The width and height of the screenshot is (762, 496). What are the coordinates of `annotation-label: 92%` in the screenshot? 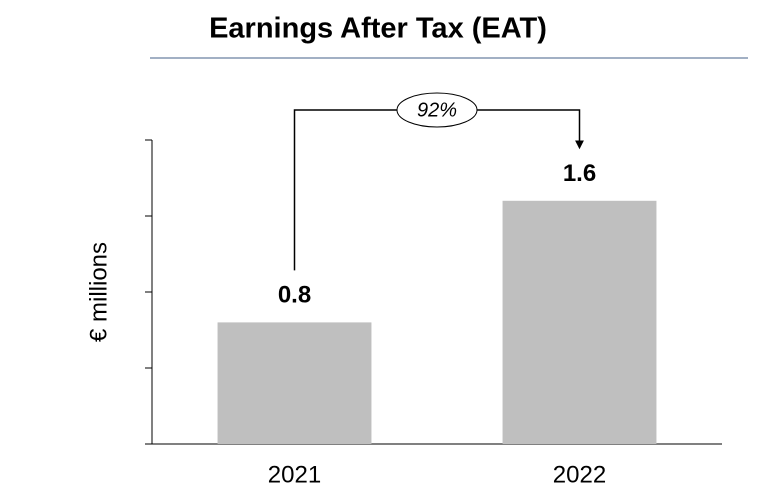 It's located at (437, 110).